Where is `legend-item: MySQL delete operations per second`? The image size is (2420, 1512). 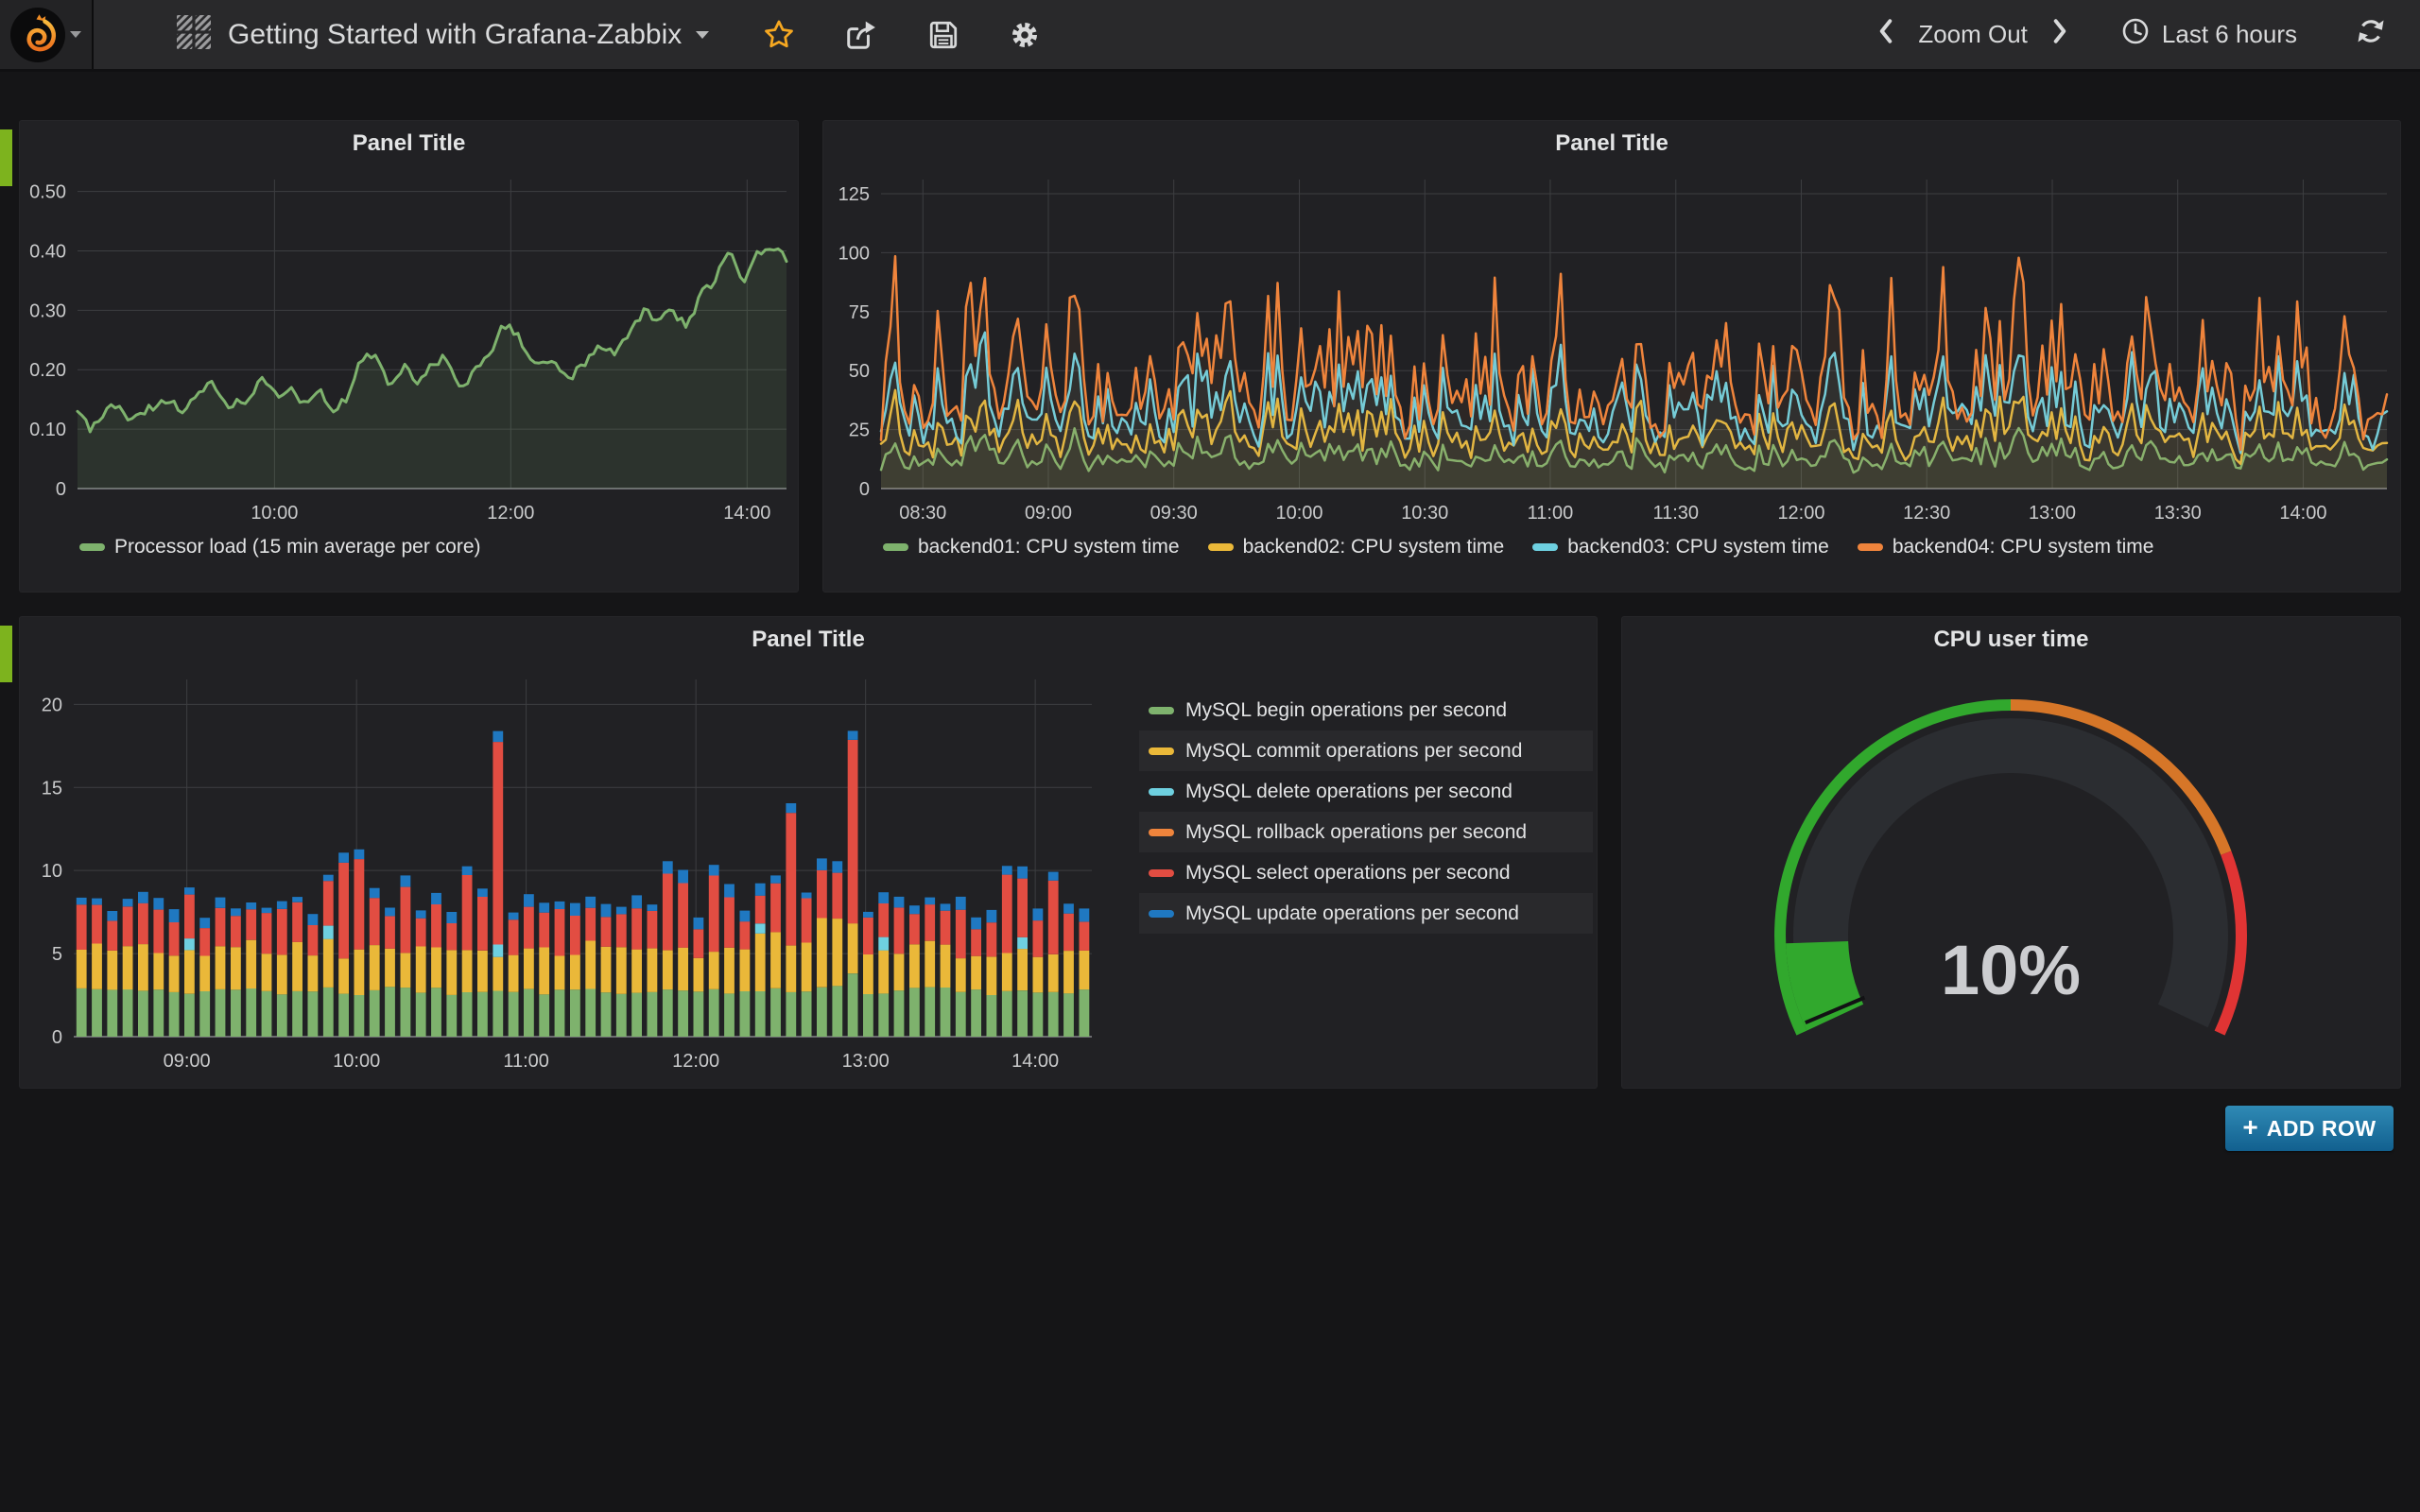 legend-item: MySQL delete operations per second is located at coordinates (1366, 791).